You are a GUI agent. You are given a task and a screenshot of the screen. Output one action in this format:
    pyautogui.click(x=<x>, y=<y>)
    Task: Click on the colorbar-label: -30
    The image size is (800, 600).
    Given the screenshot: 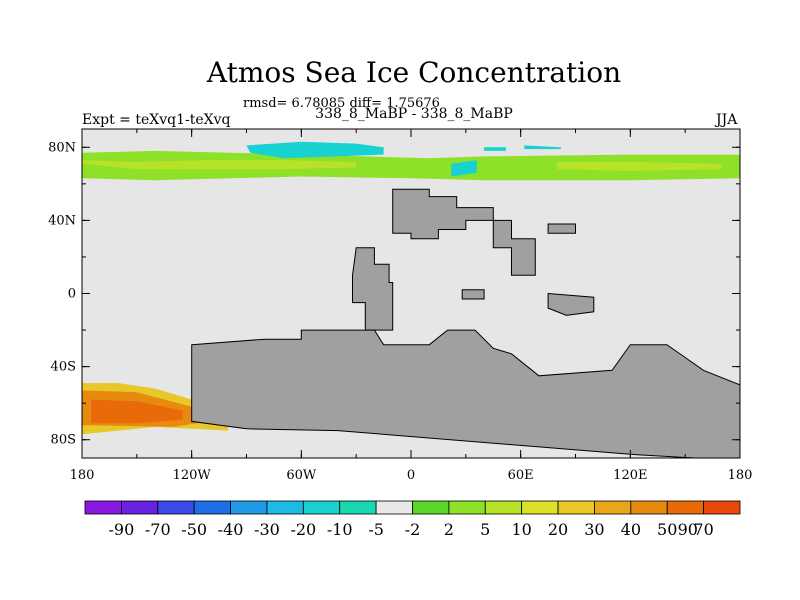 What is the action you would take?
    pyautogui.click(x=267, y=529)
    